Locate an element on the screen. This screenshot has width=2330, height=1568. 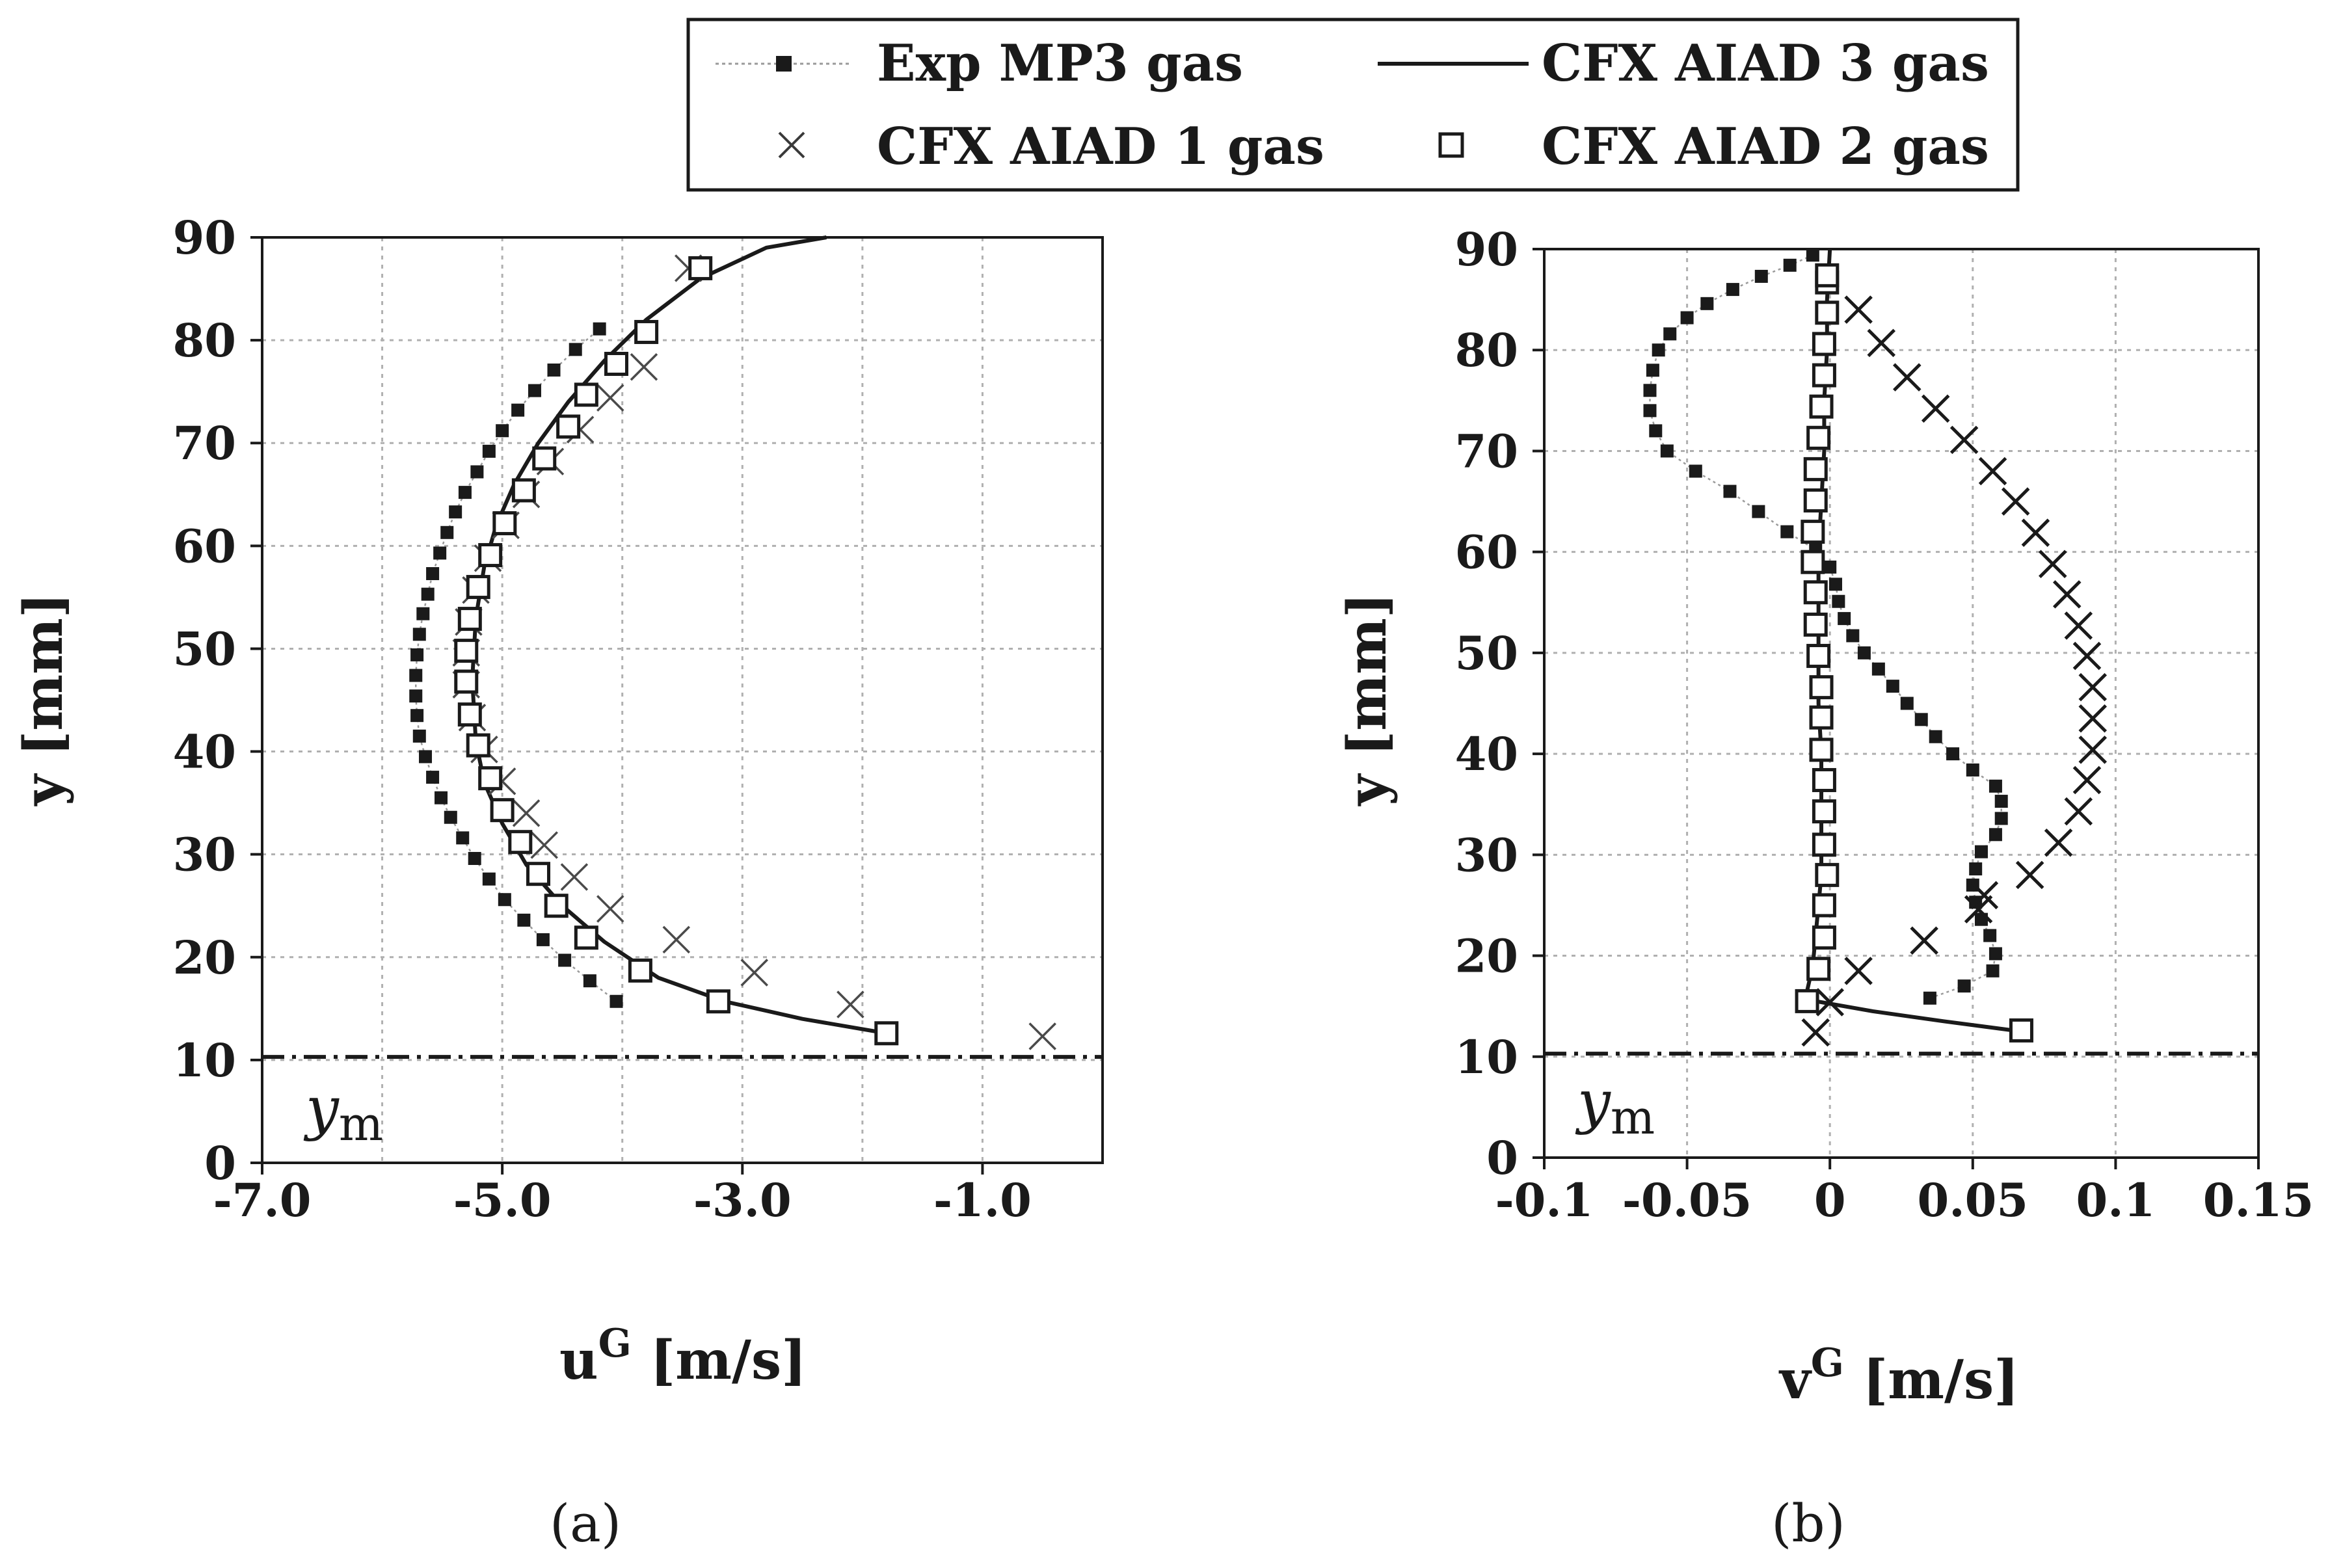
legend-marker-filled-square is located at coordinates (784, 64).